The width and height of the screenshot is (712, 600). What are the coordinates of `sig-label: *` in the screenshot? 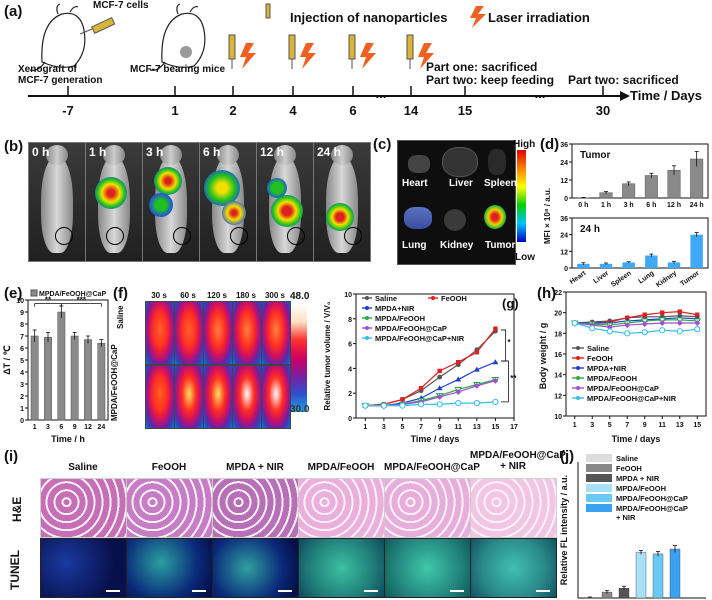 It's located at (509, 342).